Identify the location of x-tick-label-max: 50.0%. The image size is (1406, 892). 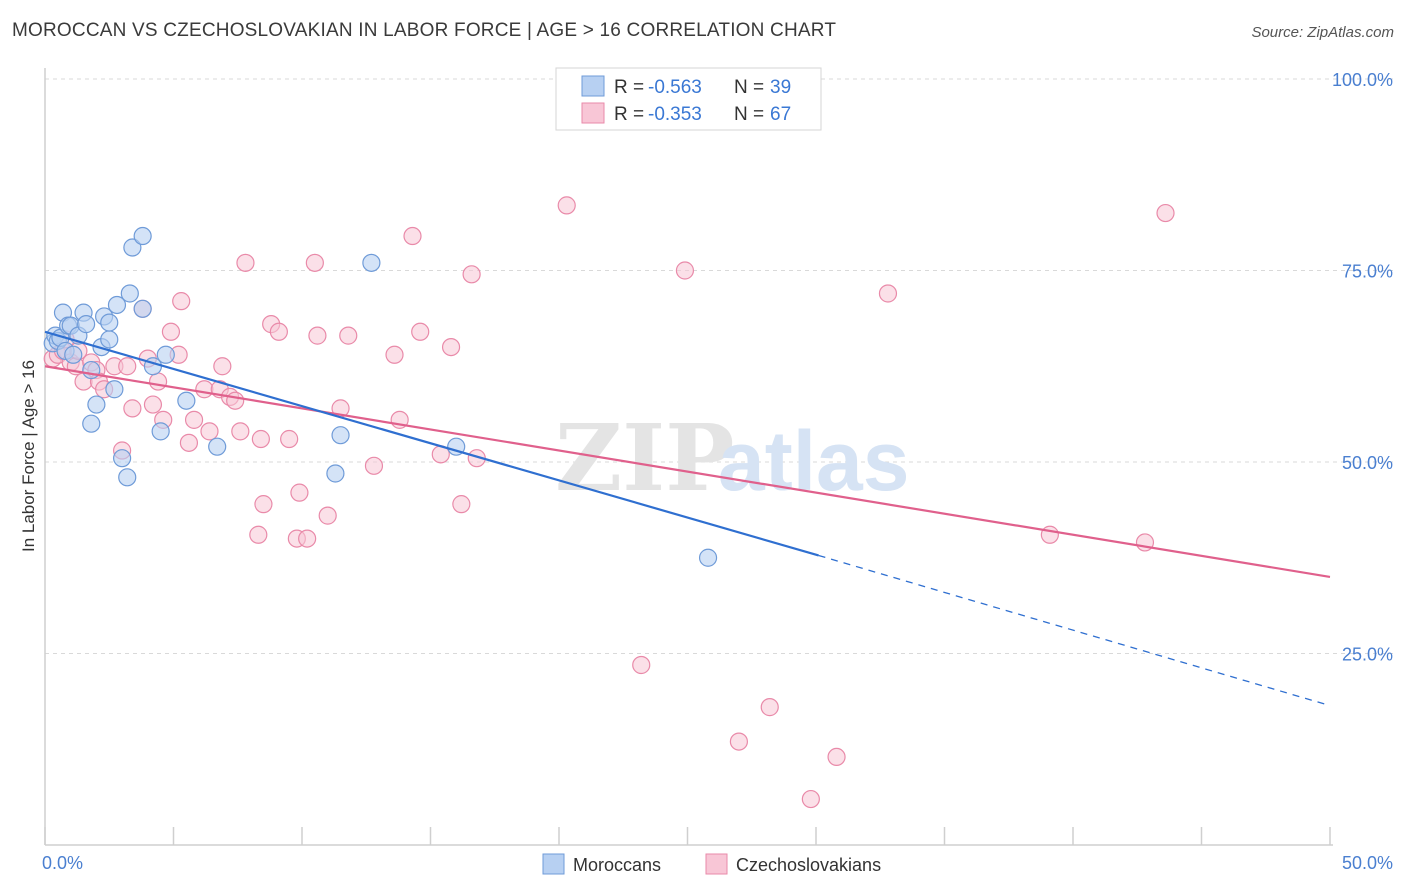
(1367, 863).